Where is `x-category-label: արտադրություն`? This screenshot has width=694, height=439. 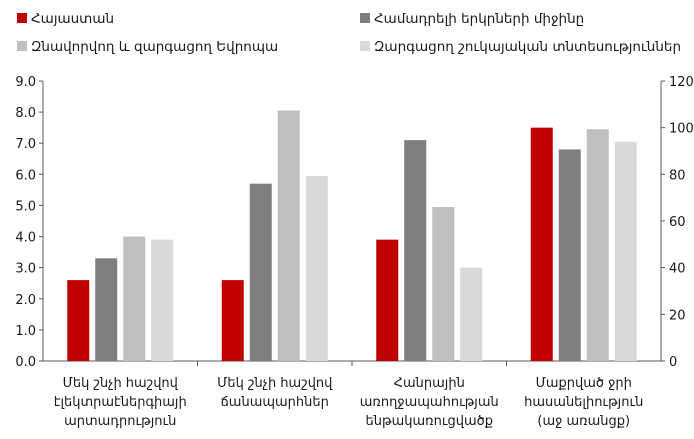 x-category-label: արտադրություն is located at coordinates (120, 421).